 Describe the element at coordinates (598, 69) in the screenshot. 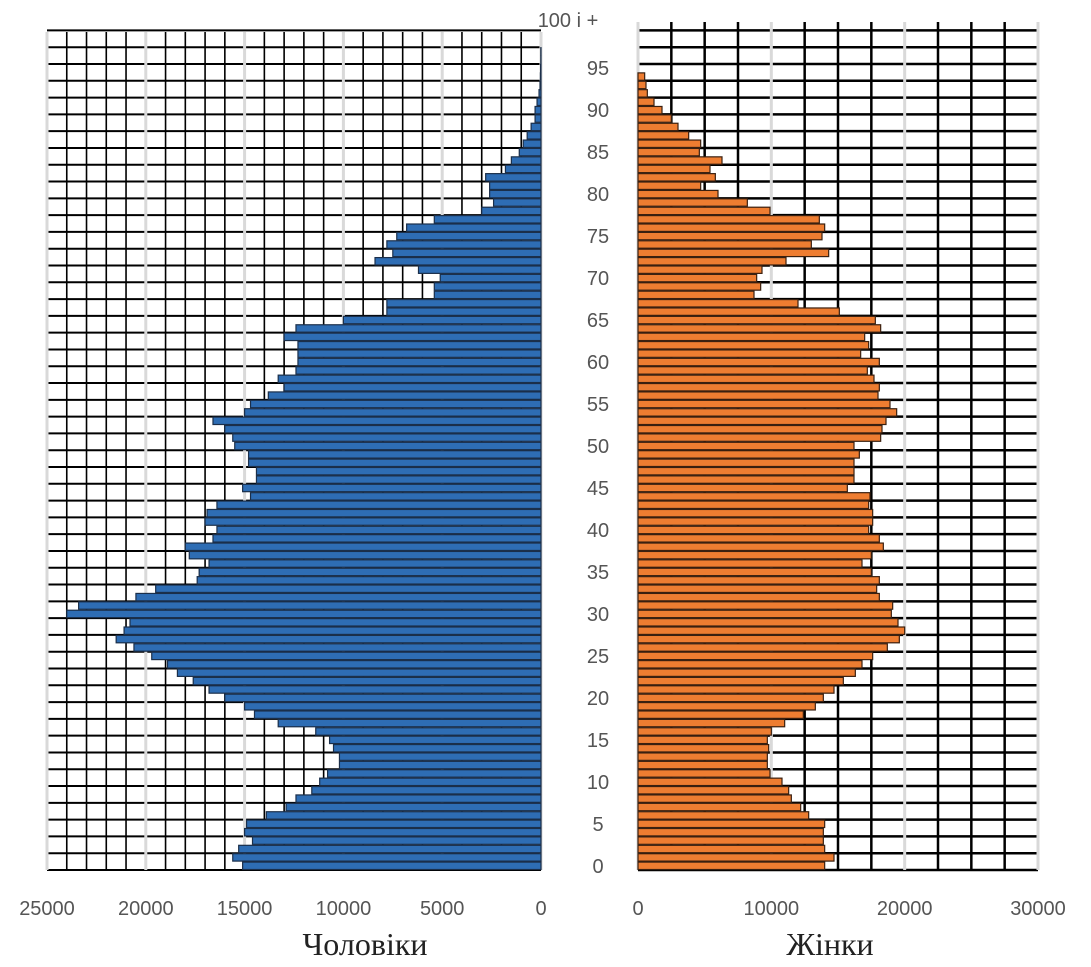

I see `age-tick-label: 95` at that location.